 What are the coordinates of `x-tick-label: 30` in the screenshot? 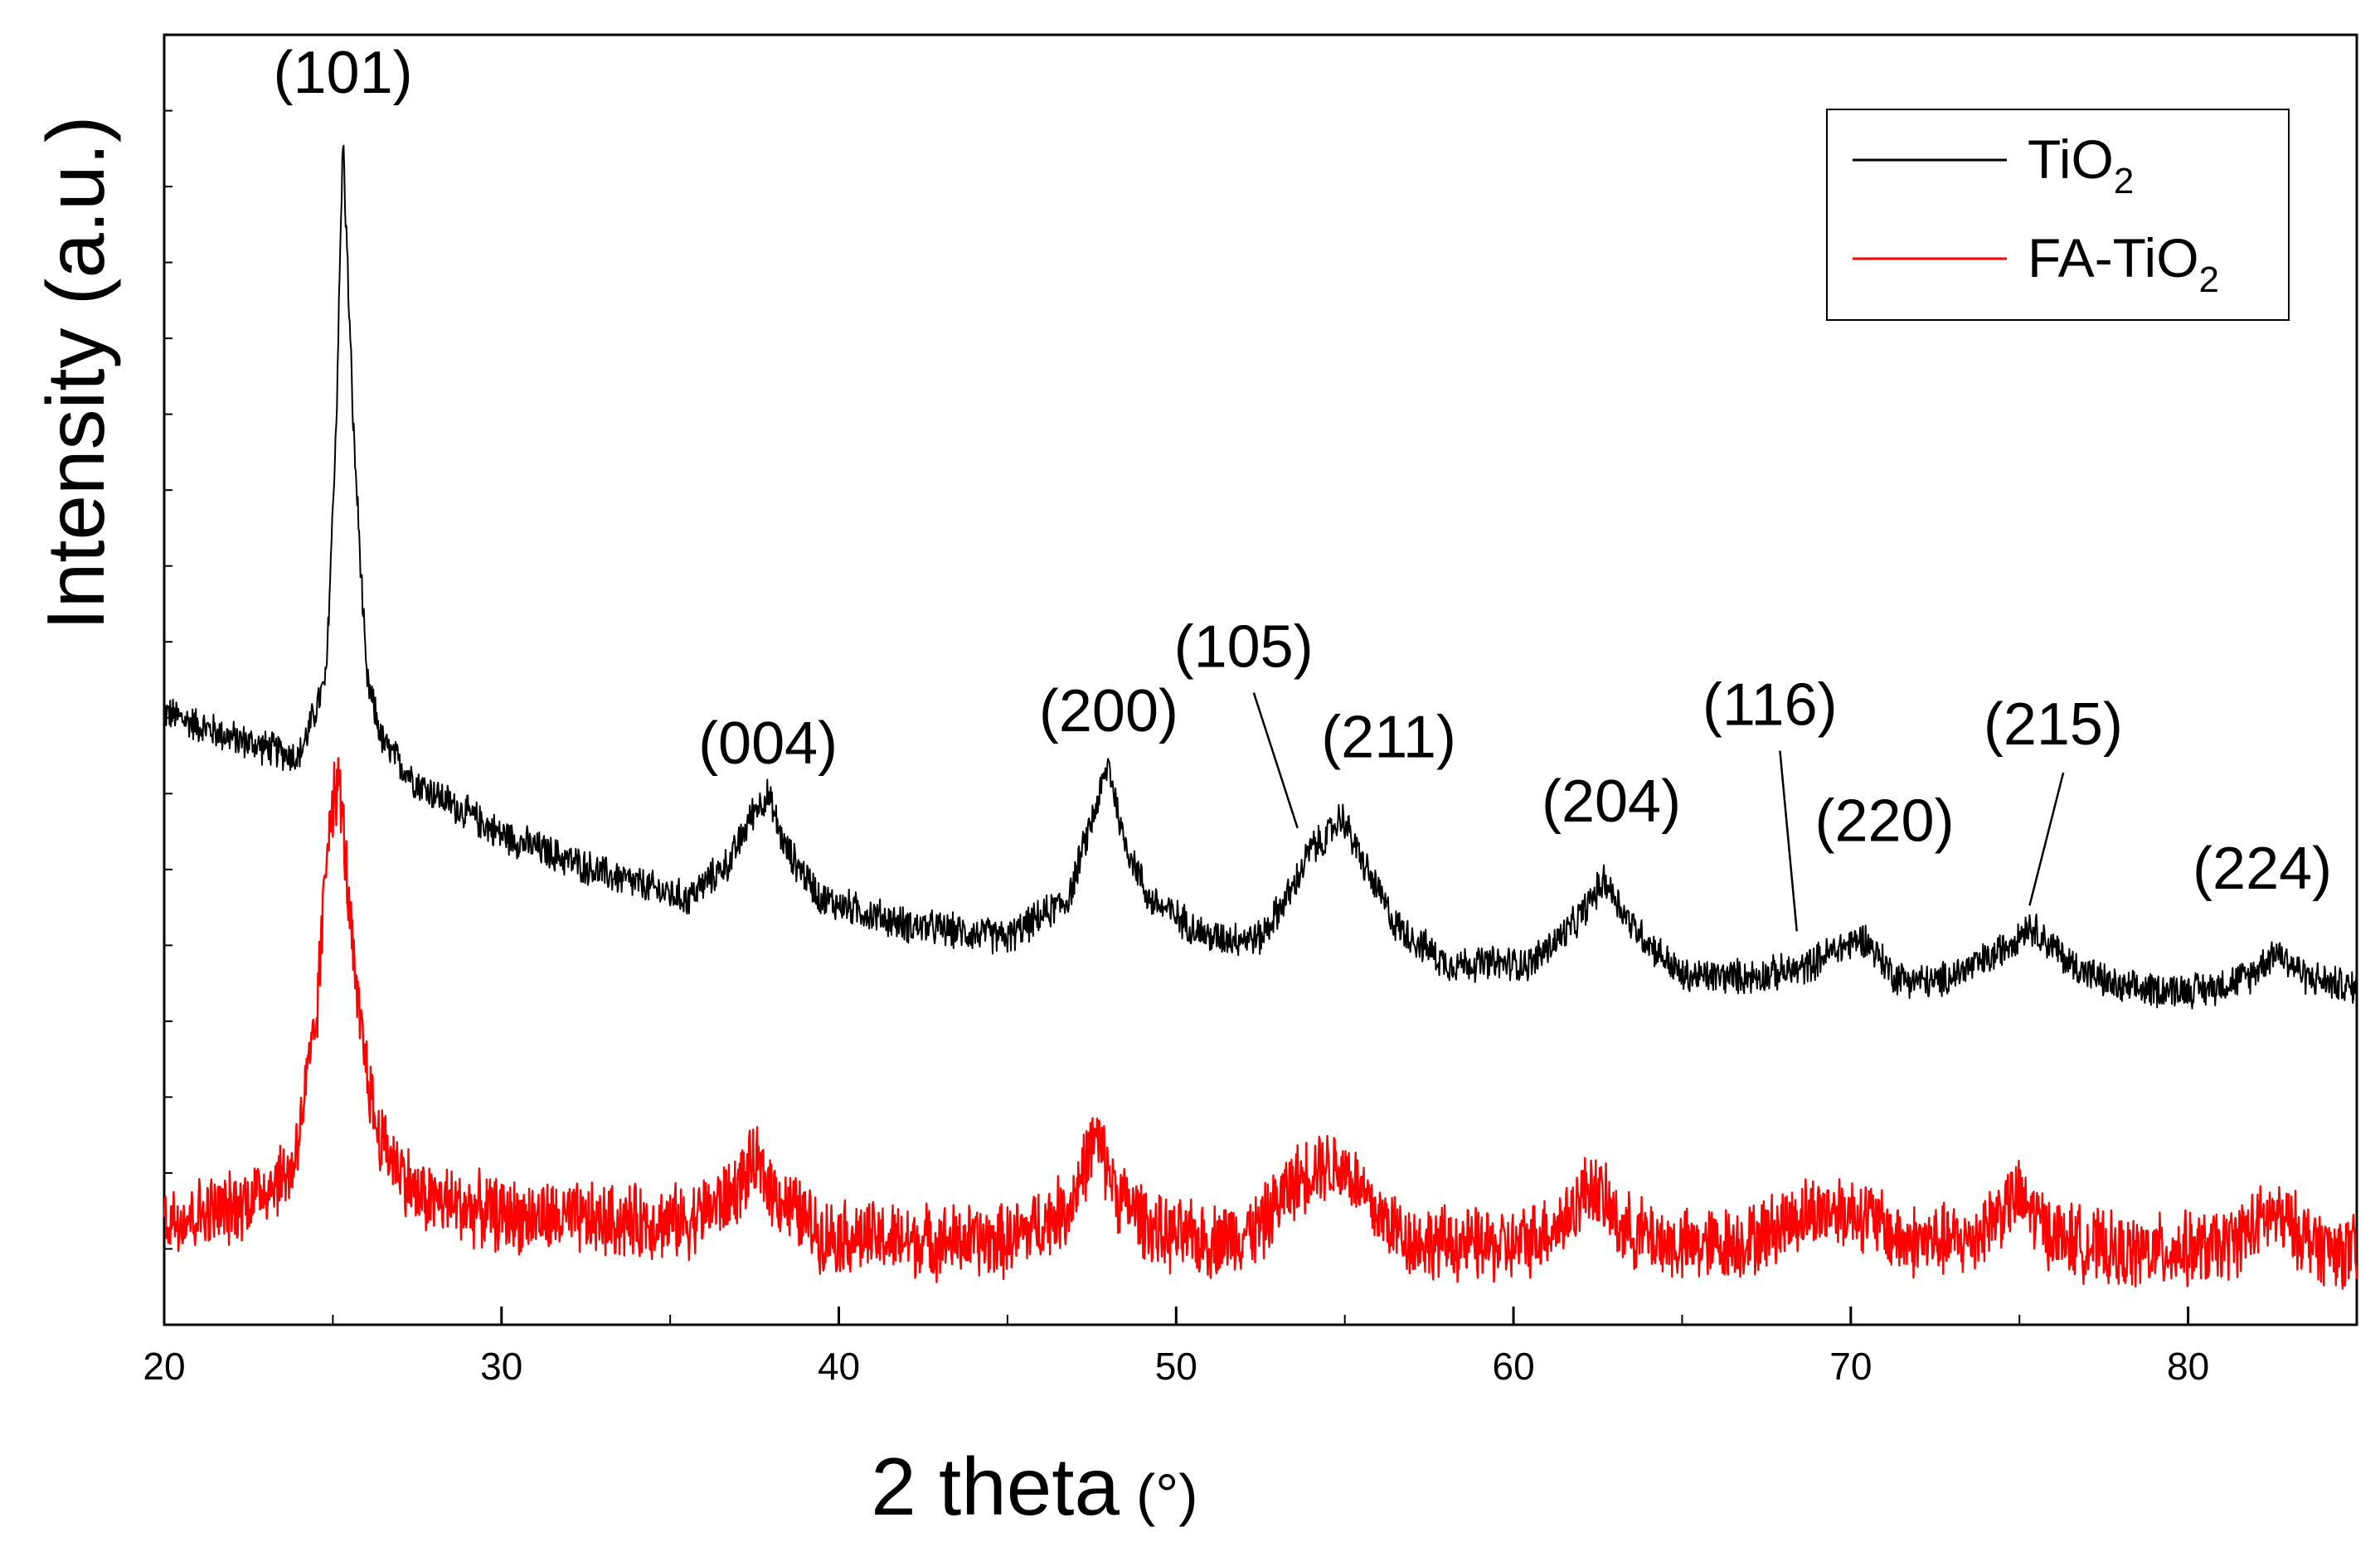 It's located at (501, 1366).